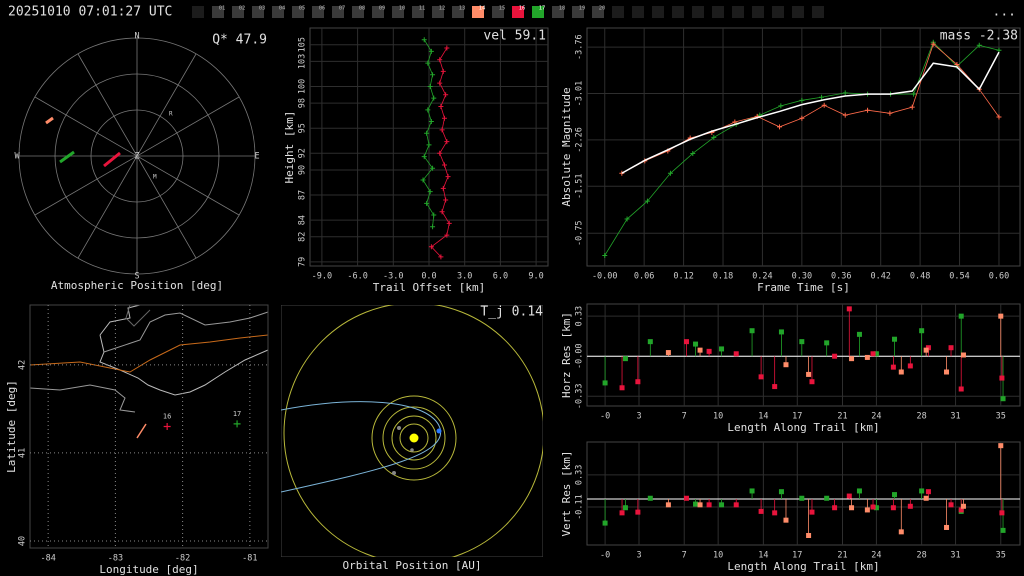 Image resolution: width=1024 pixels, height=576 pixels. Describe the element at coordinates (302, 9) in the screenshot. I see `station-label: 05` at that location.